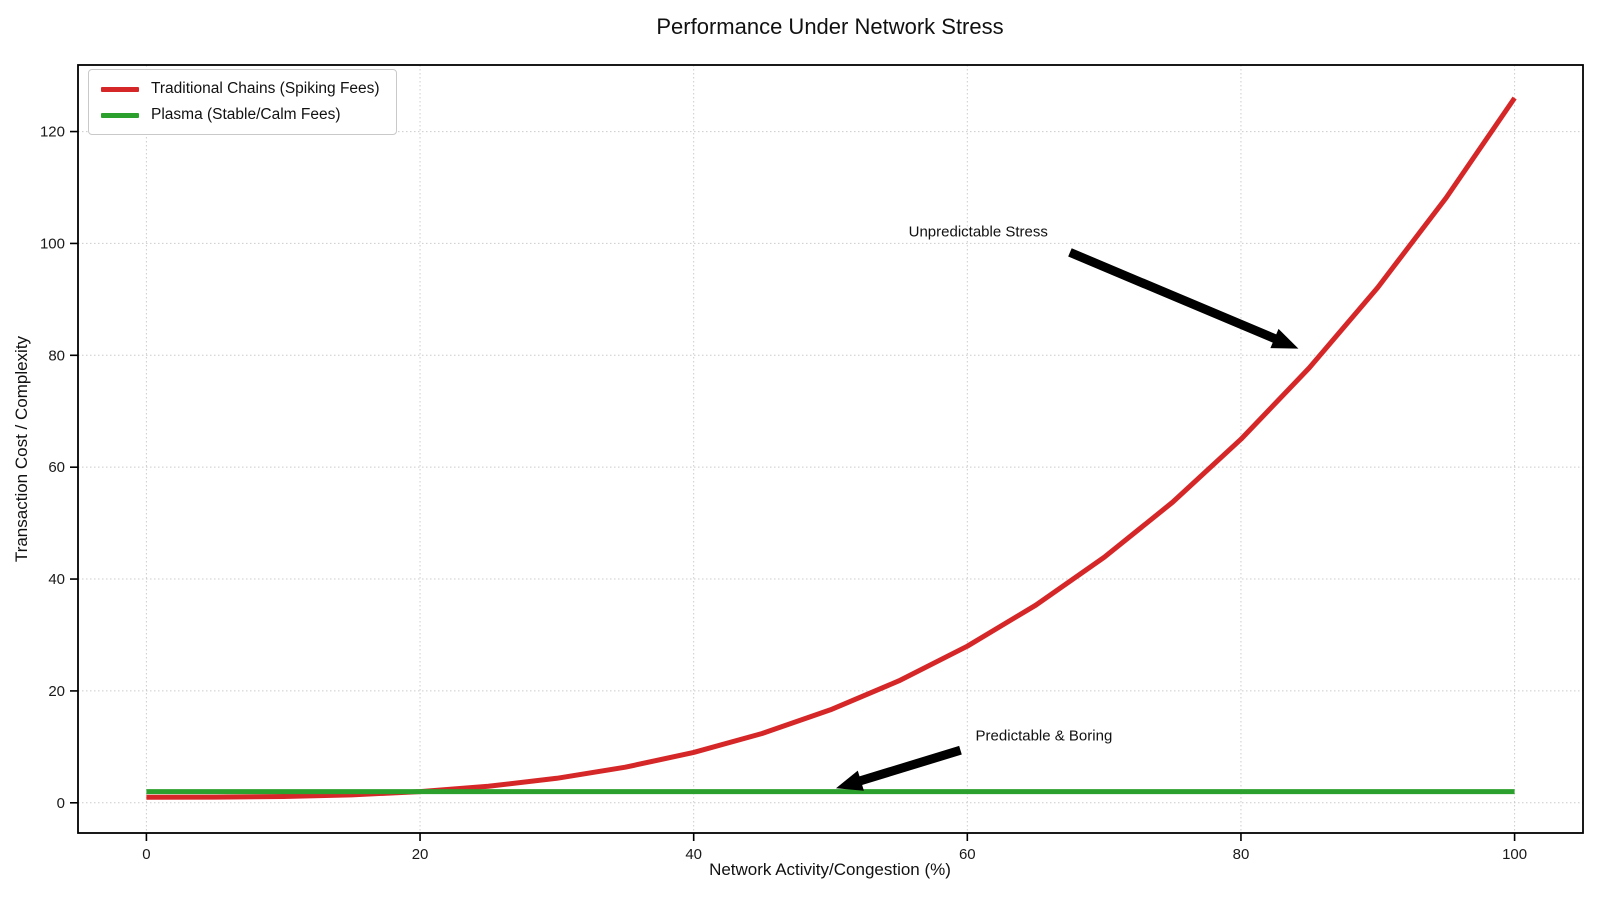  I want to click on annotation-predictable-boring: Predictable & Boring, so click(1044, 736).